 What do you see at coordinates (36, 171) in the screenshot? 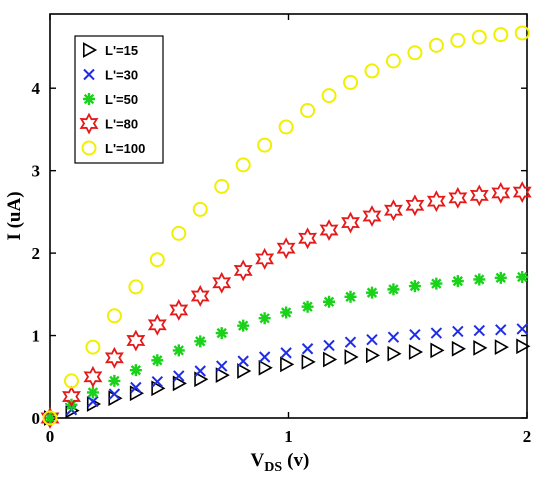
I see `y-tick-label: 3` at bounding box center [36, 171].